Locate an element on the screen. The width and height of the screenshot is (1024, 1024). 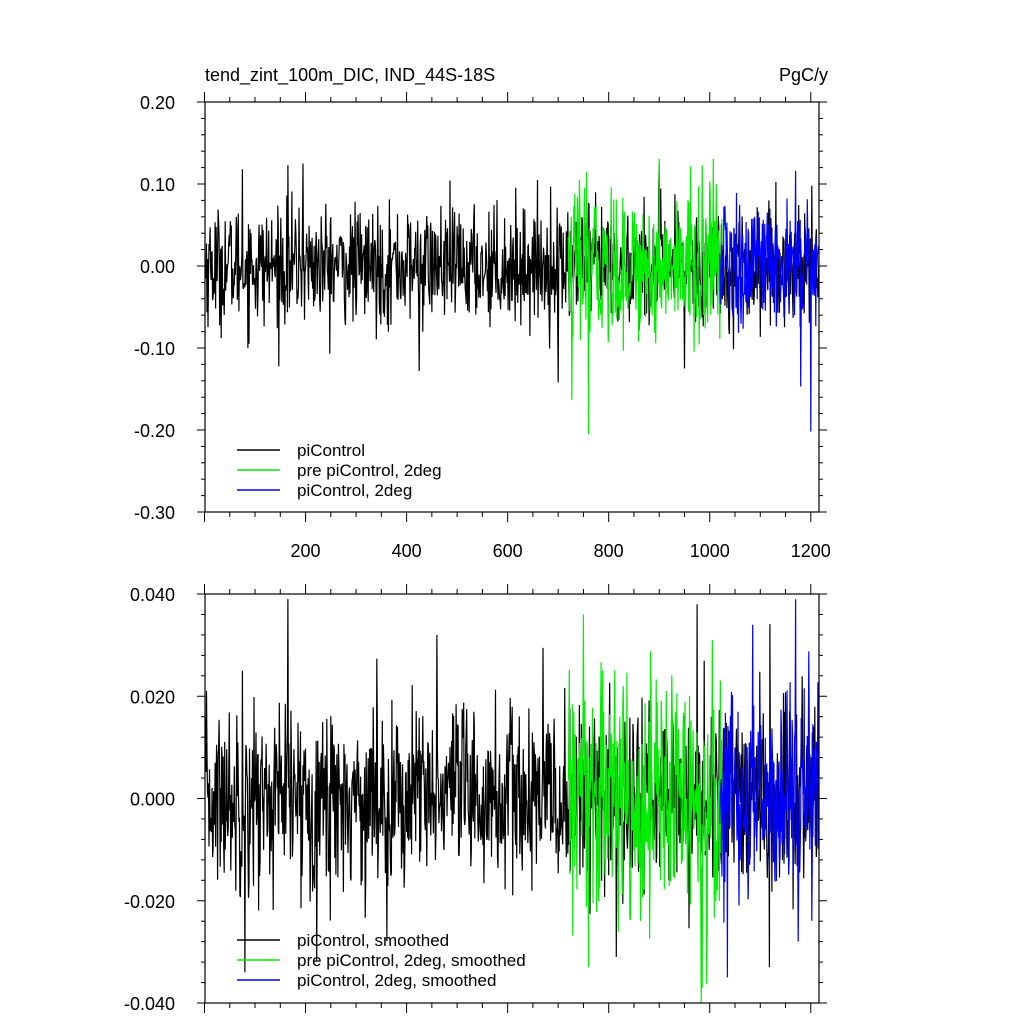
y-tick-label: -0.20 is located at coordinates (154, 431).